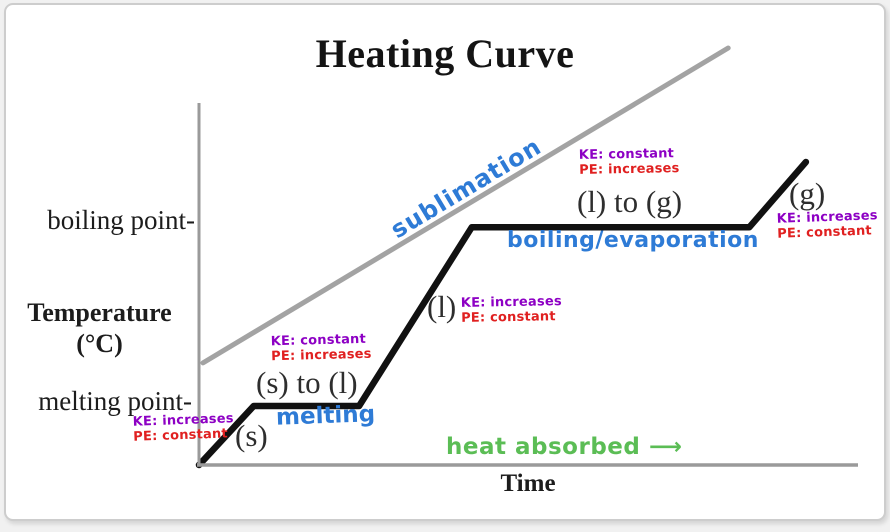 The height and width of the screenshot is (532, 890). I want to click on phase-label-solid: (s), so click(251, 435).